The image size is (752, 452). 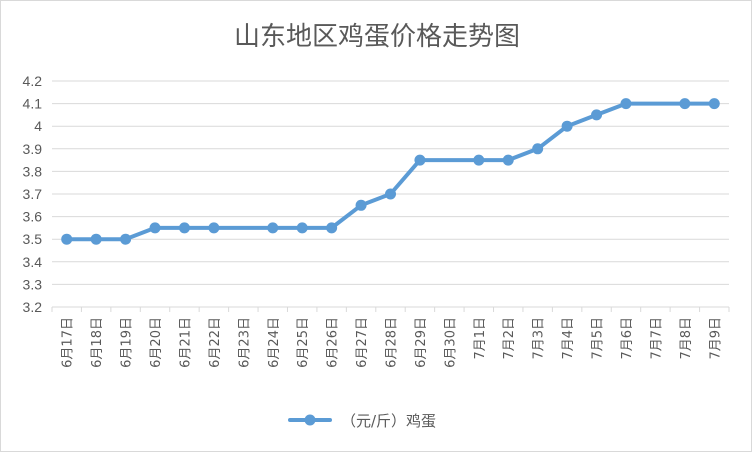 I want to click on x-tick-label: 6月27日, so click(x=362, y=342).